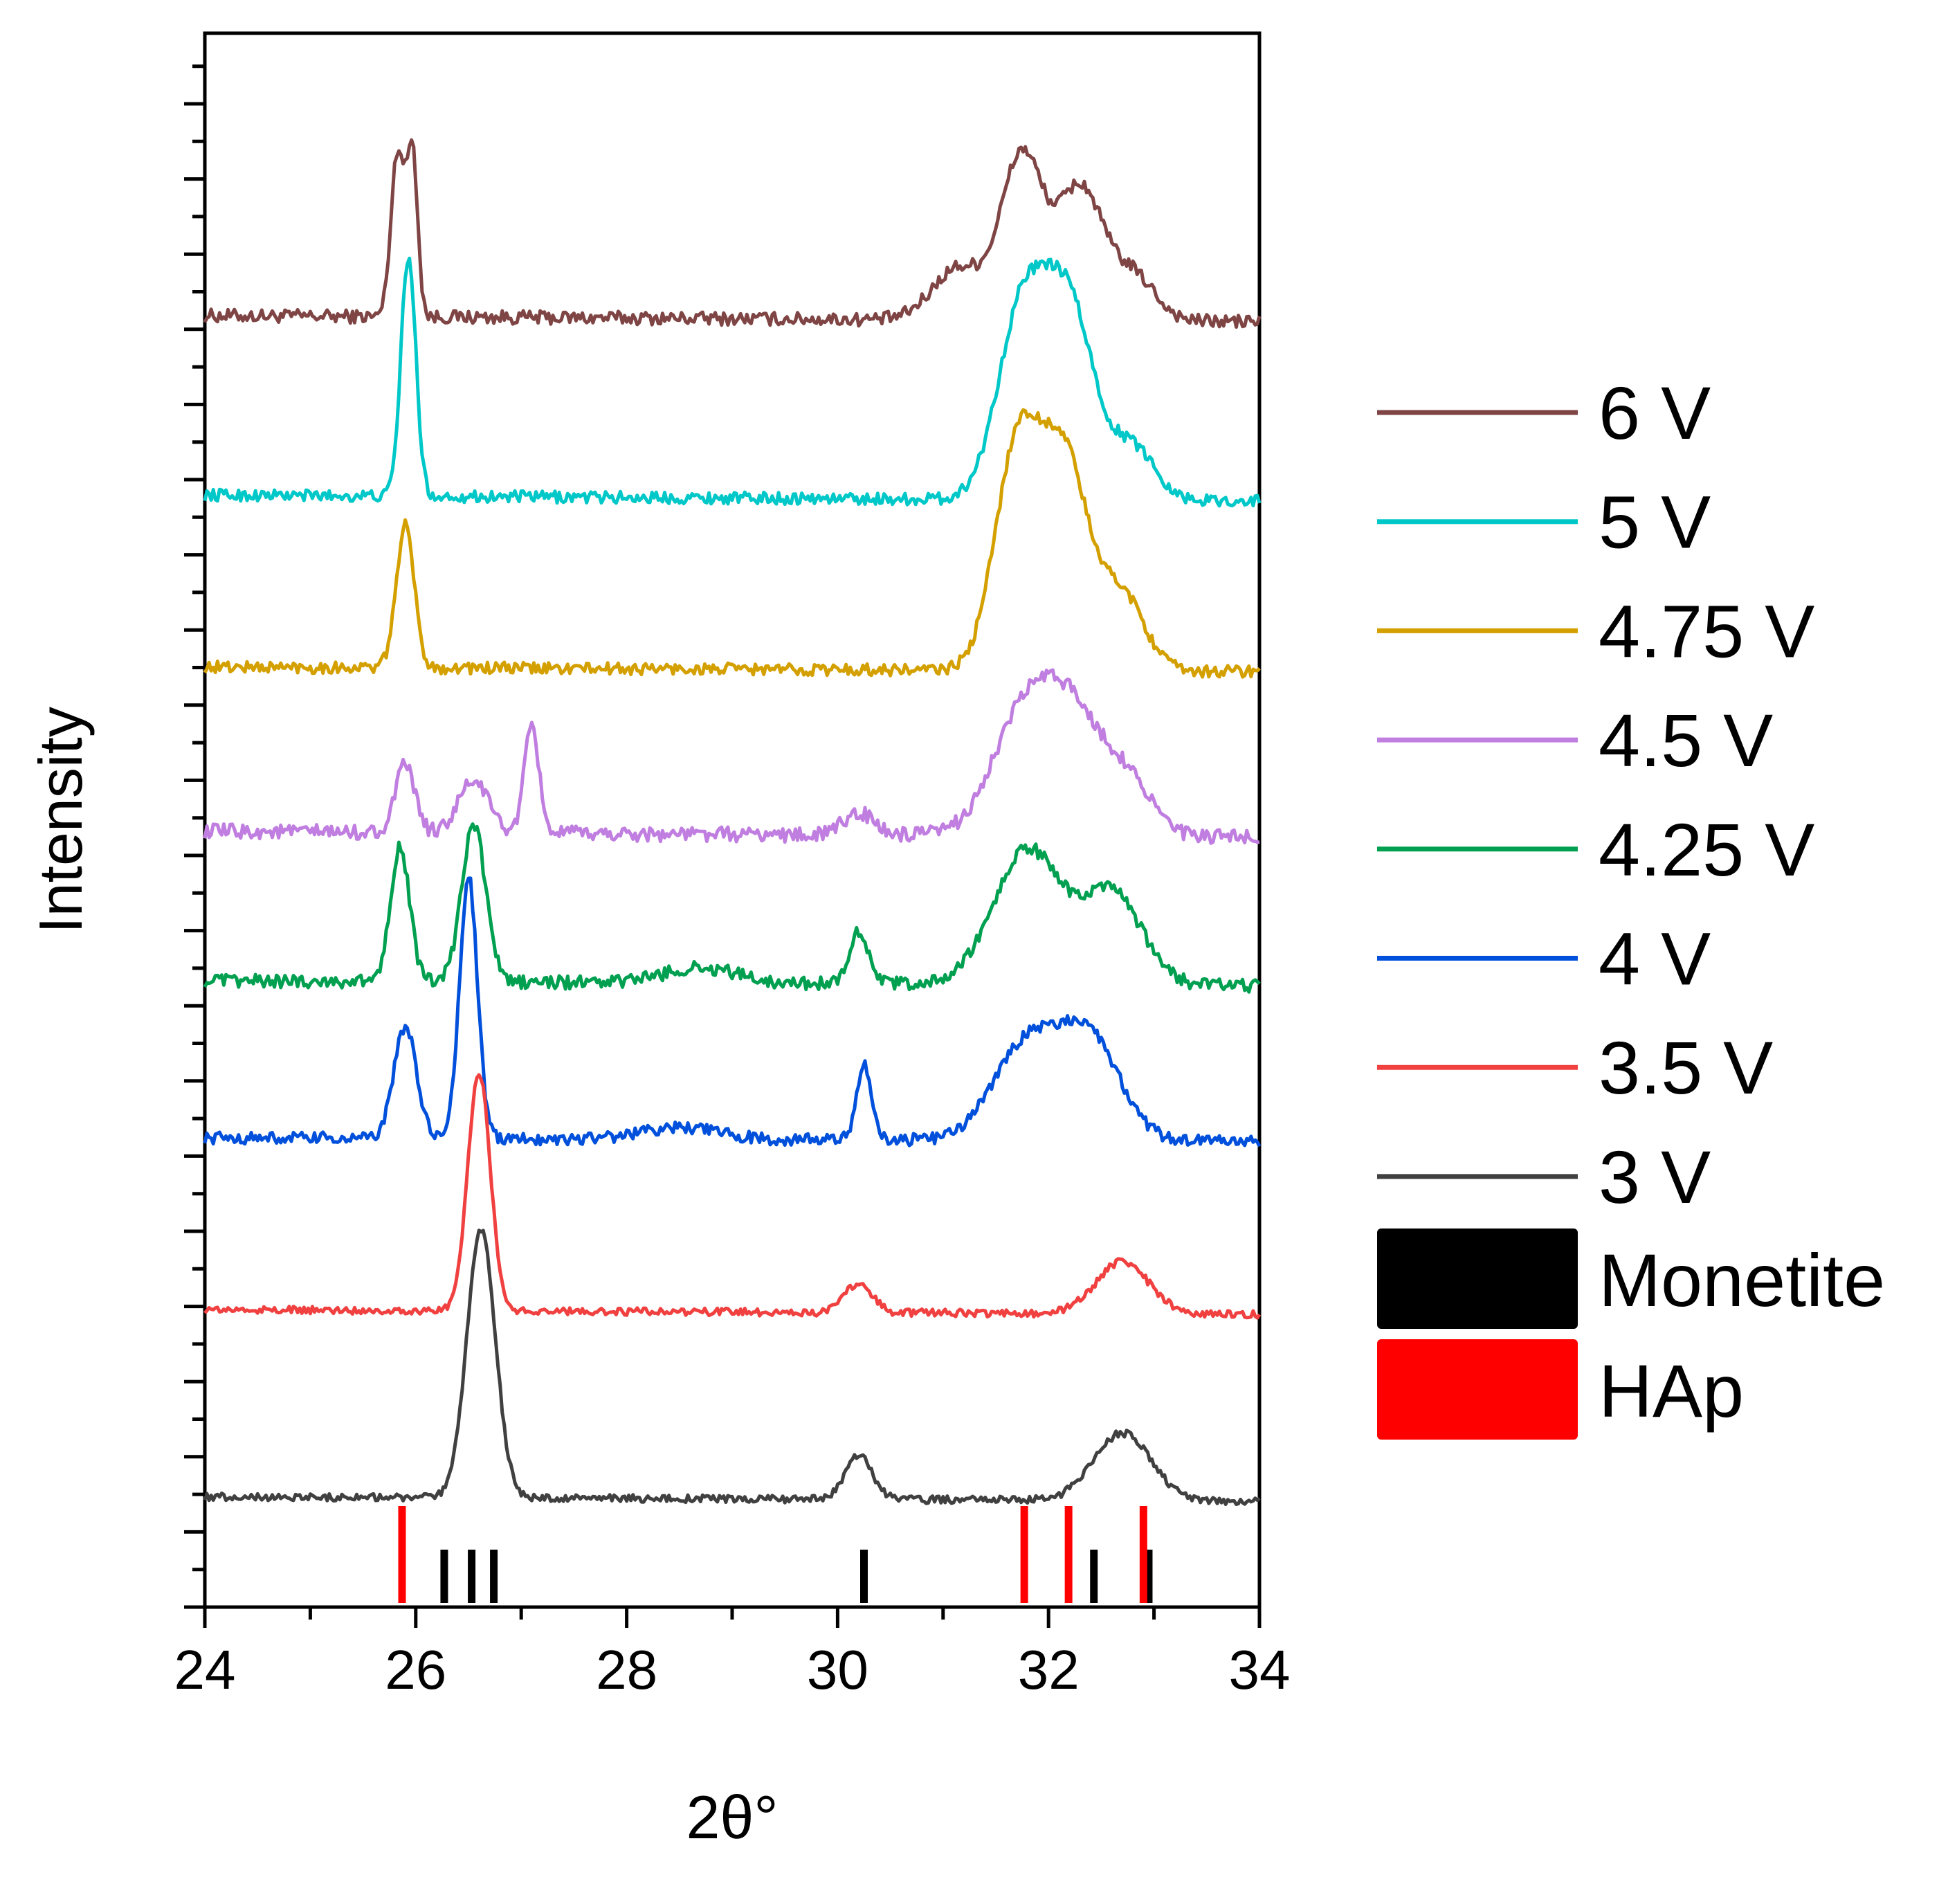 The width and height of the screenshot is (1957, 1904). Describe the element at coordinates (1655, 1177) in the screenshot. I see `legend-label: 3 V` at that location.